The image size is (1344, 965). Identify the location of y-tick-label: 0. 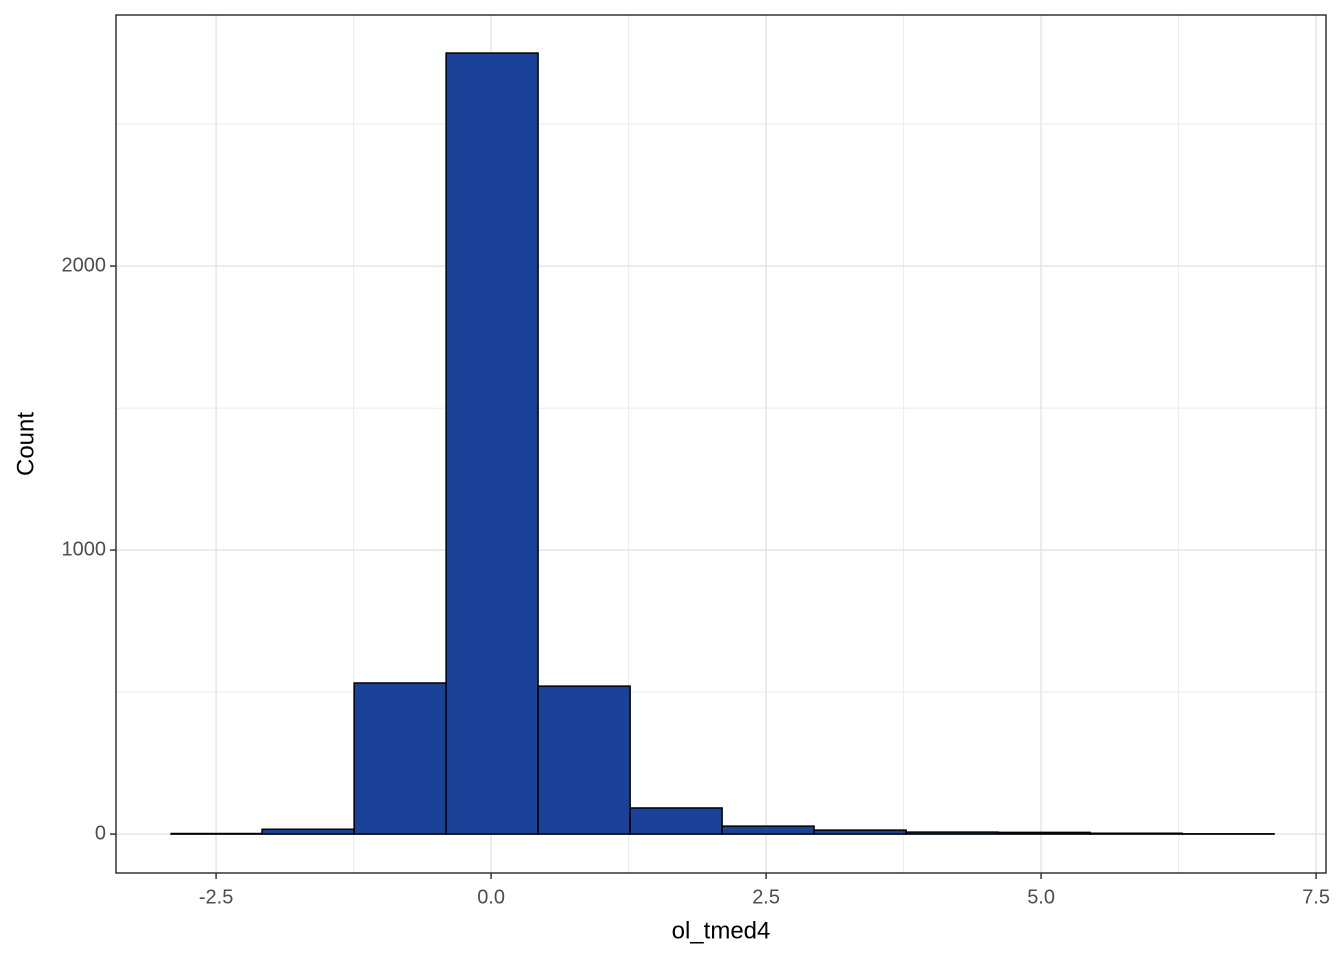
(100, 833).